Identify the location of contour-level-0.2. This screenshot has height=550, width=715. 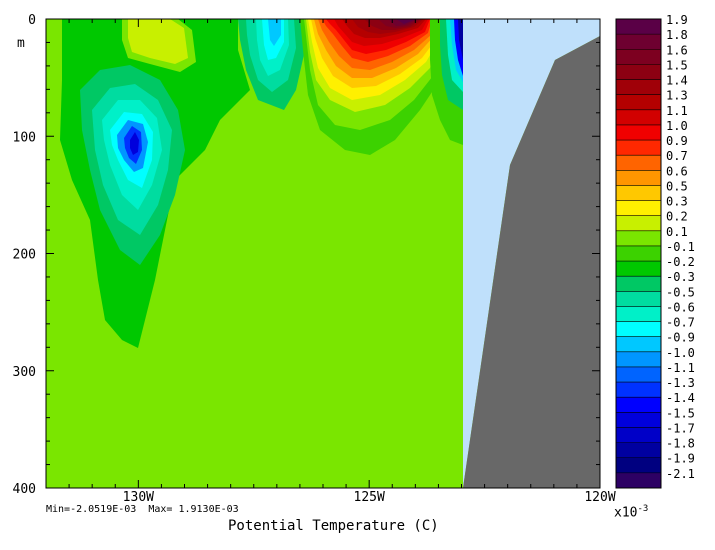
(158, 41).